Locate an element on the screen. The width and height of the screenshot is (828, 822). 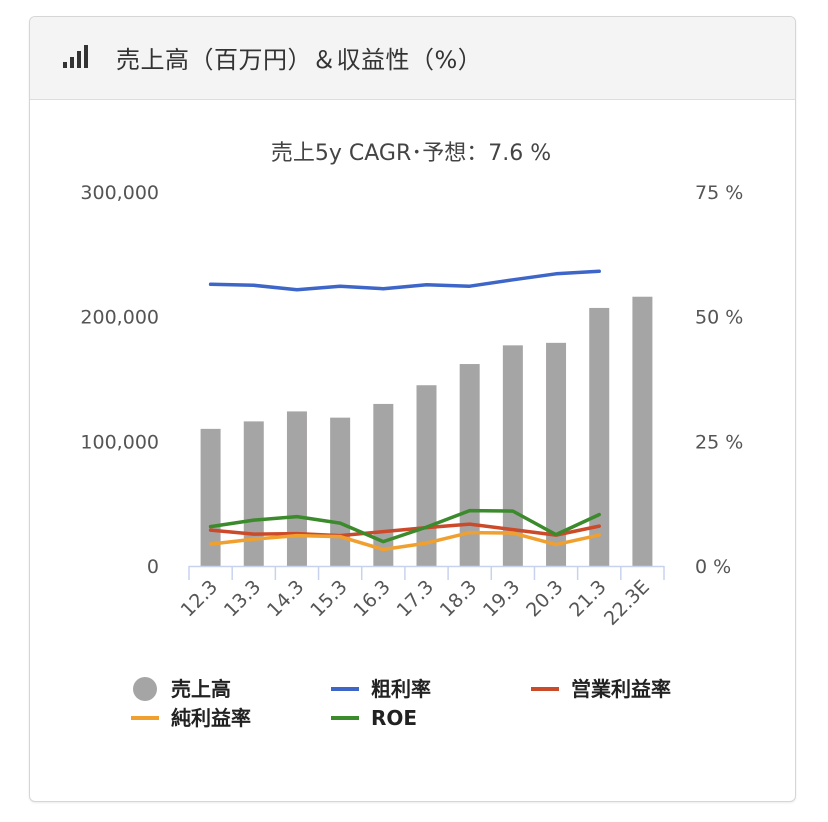
legend-label: 粗利率 is located at coordinates (401, 689).